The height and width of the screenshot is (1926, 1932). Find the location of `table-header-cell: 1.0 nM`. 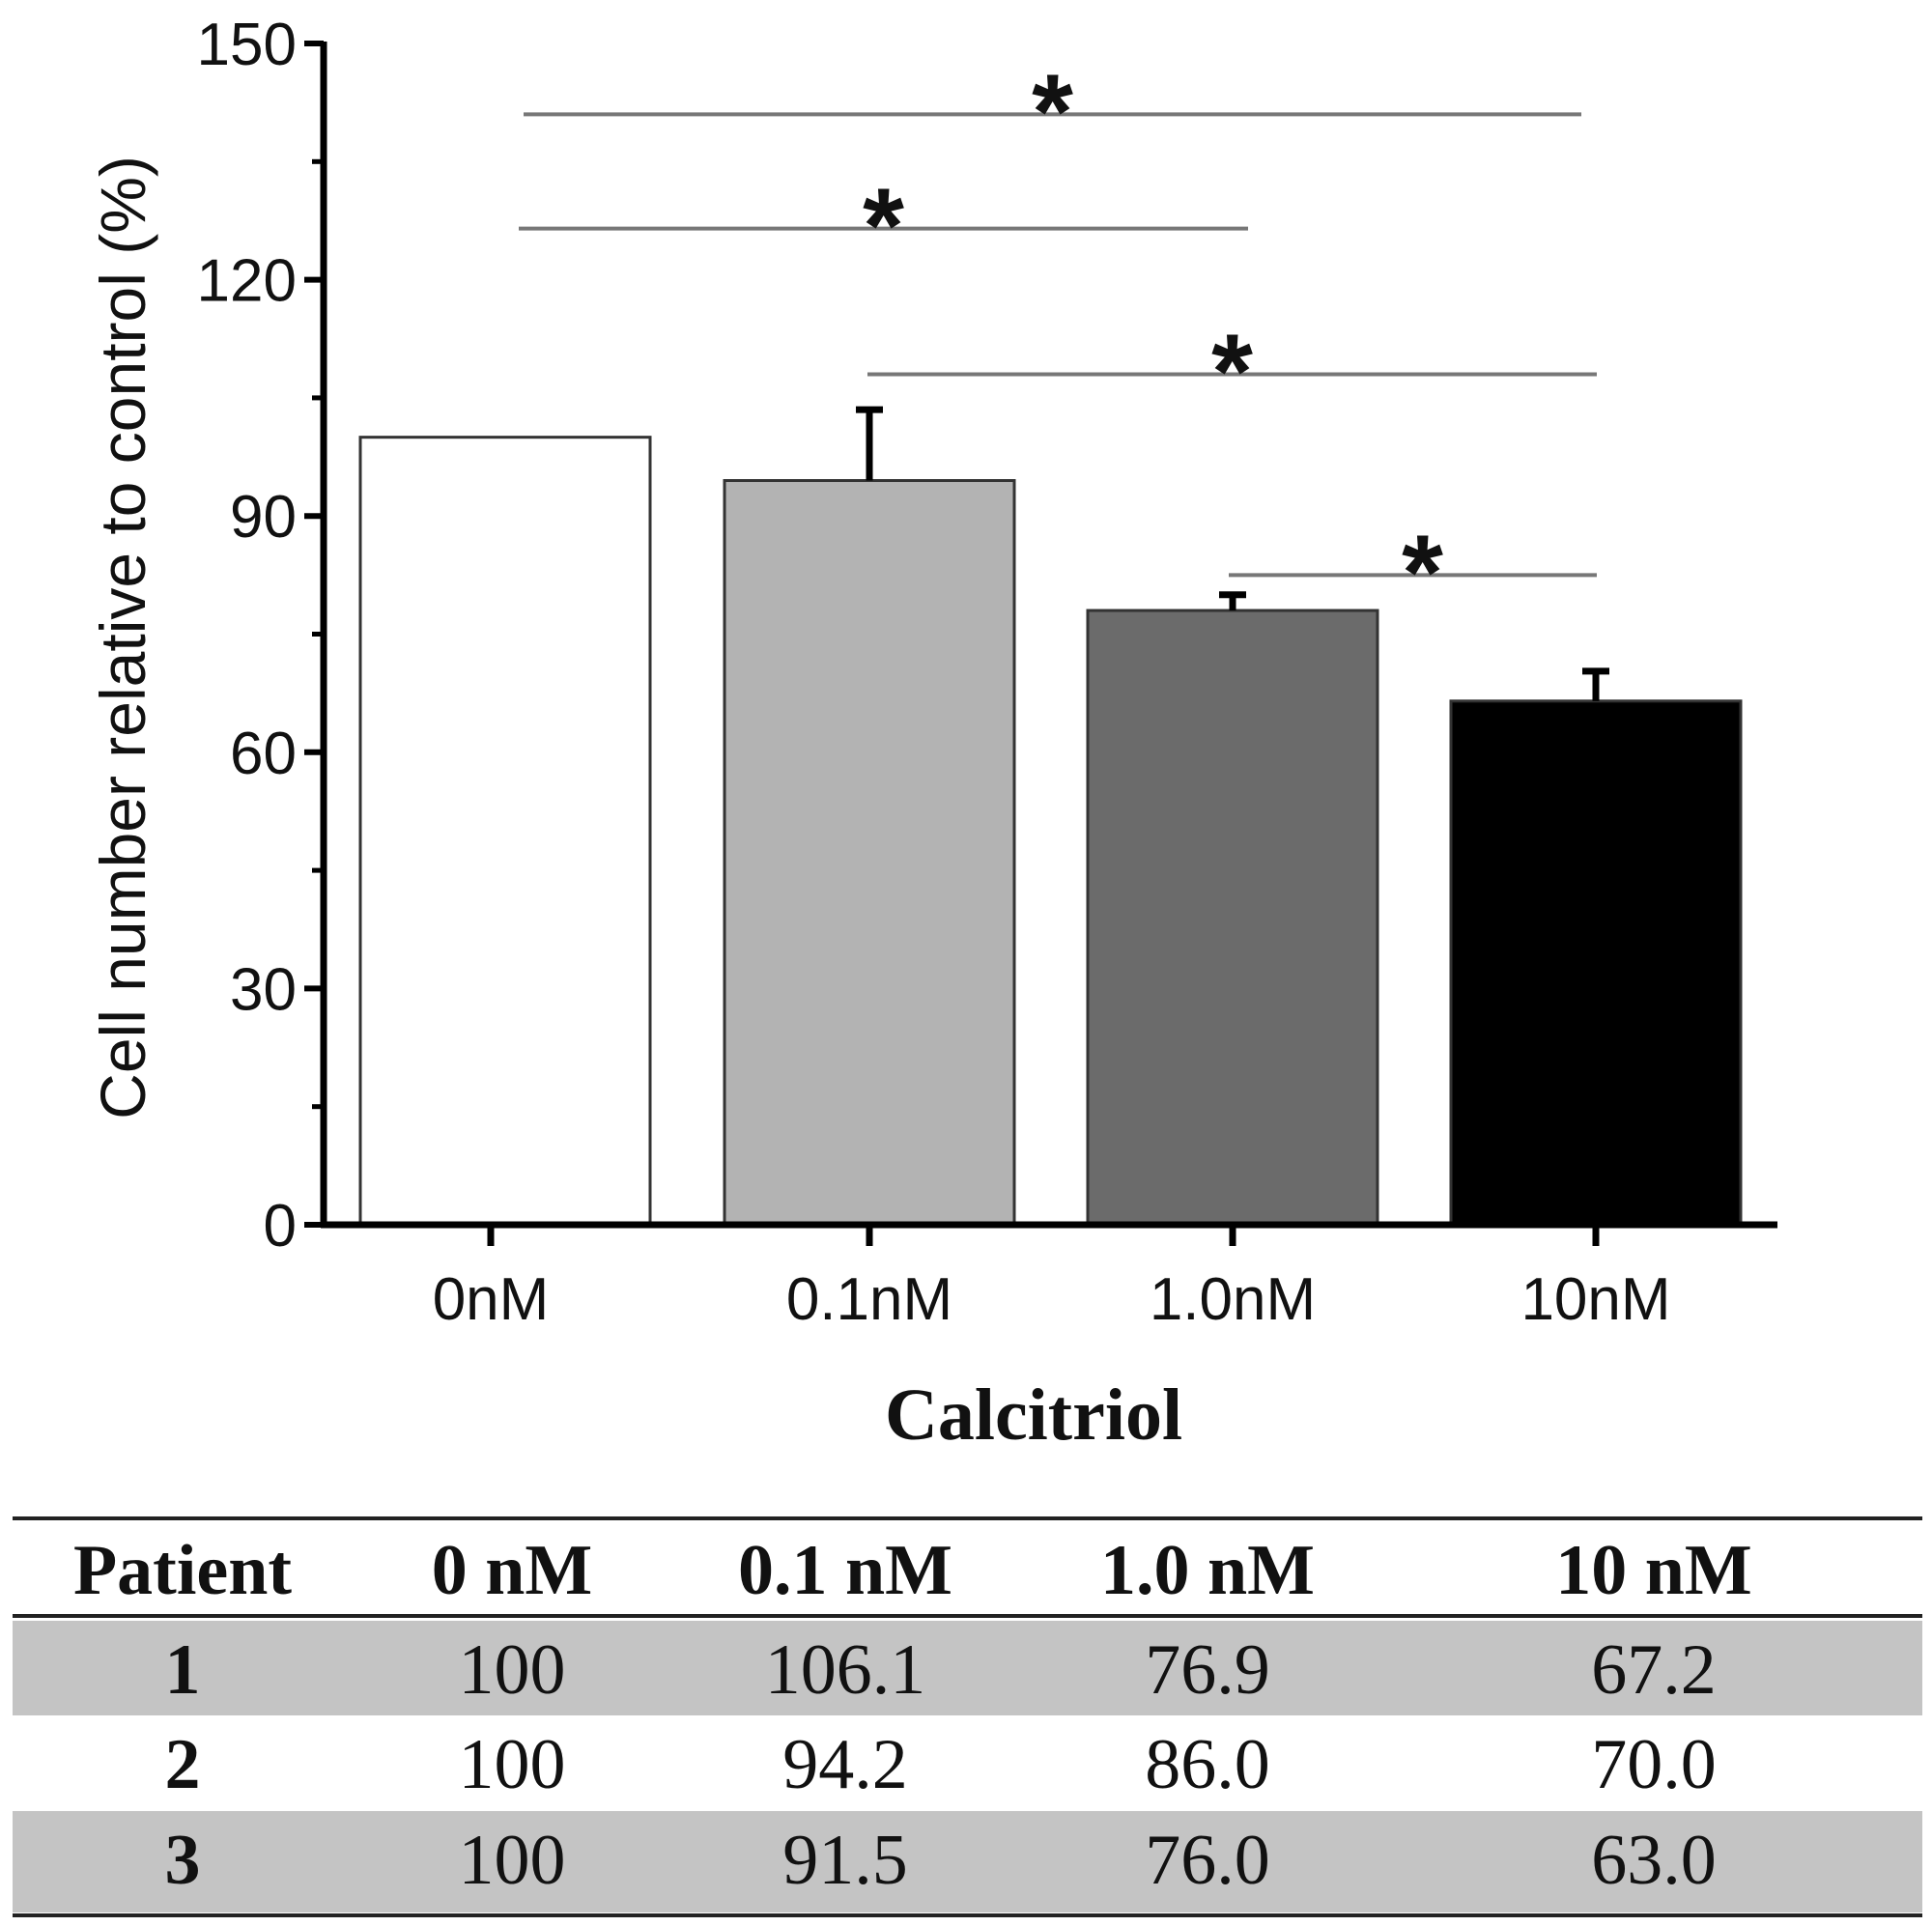

table-header-cell: 1.0 nM is located at coordinates (1207, 1570).